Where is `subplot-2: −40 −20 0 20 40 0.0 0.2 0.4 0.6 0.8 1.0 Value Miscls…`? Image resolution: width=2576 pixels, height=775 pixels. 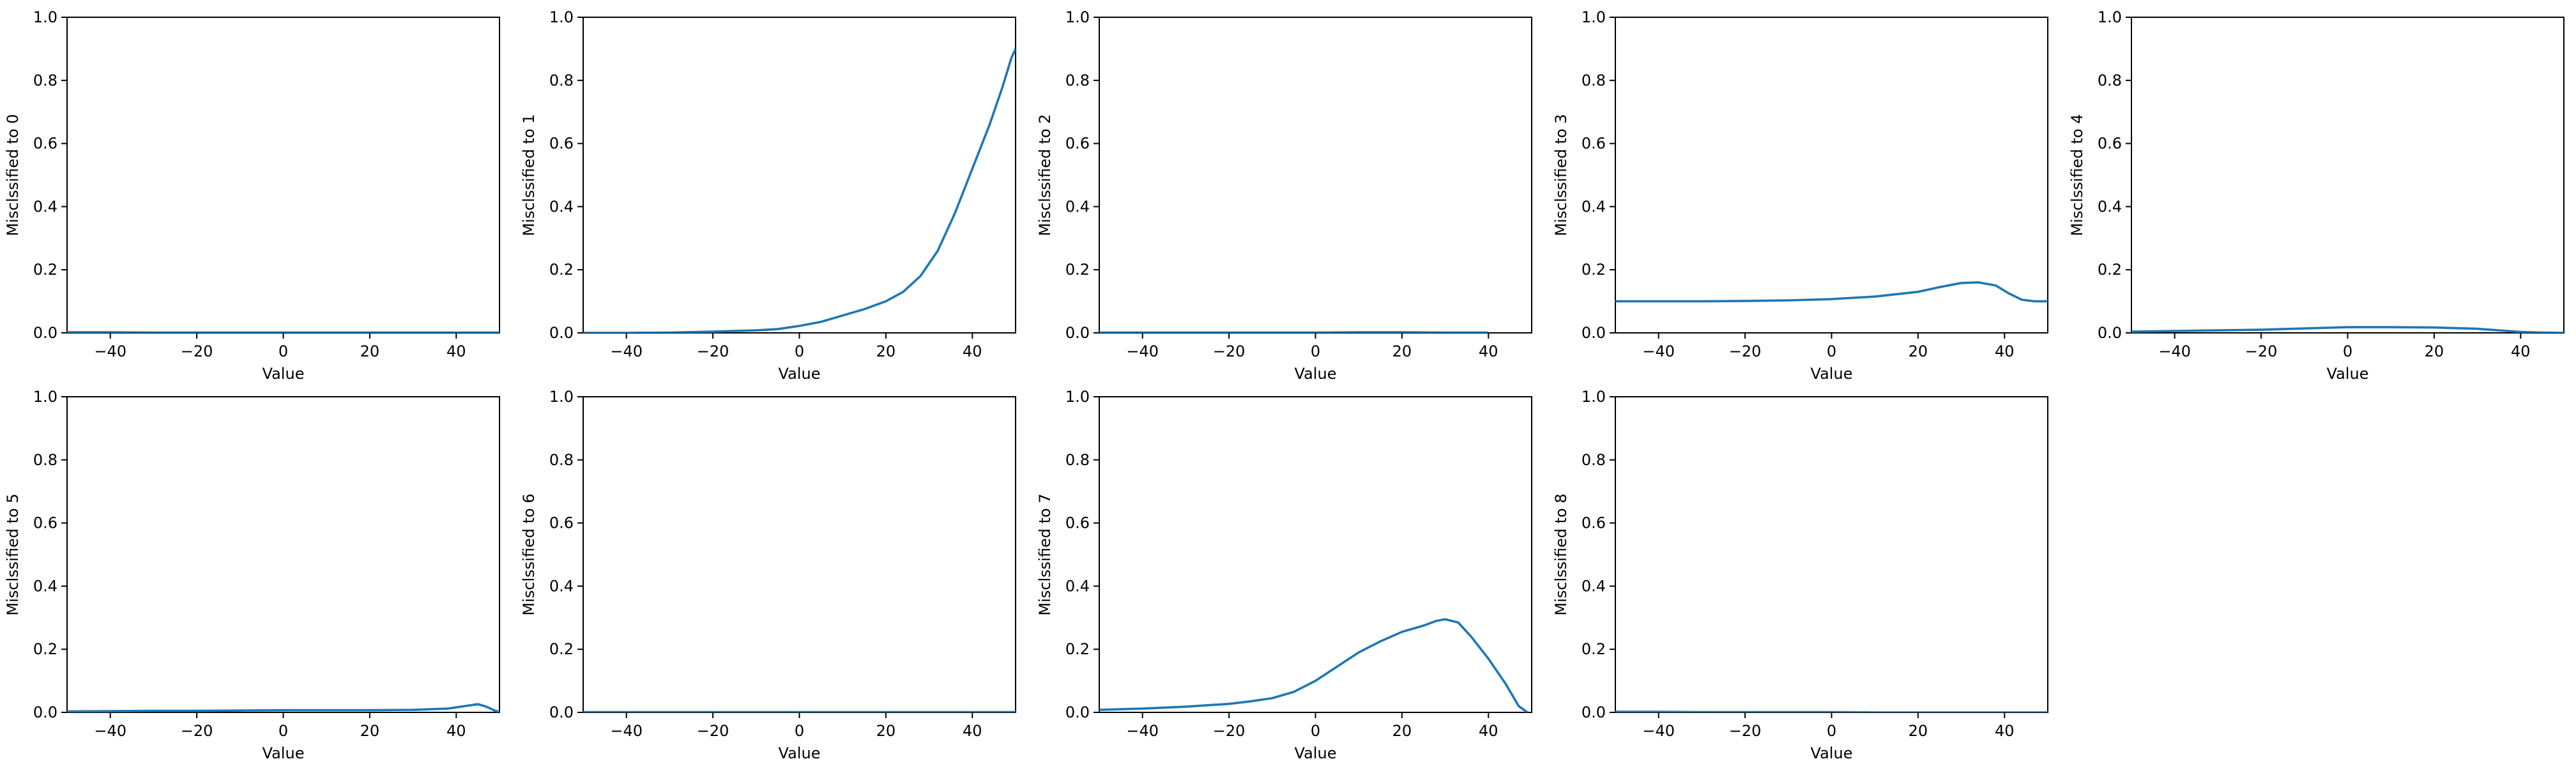 subplot-2: −40 −20 0 20 40 0.0 0.2 0.4 0.6 0.8 1.0 Value Miscls… is located at coordinates (1284, 195).